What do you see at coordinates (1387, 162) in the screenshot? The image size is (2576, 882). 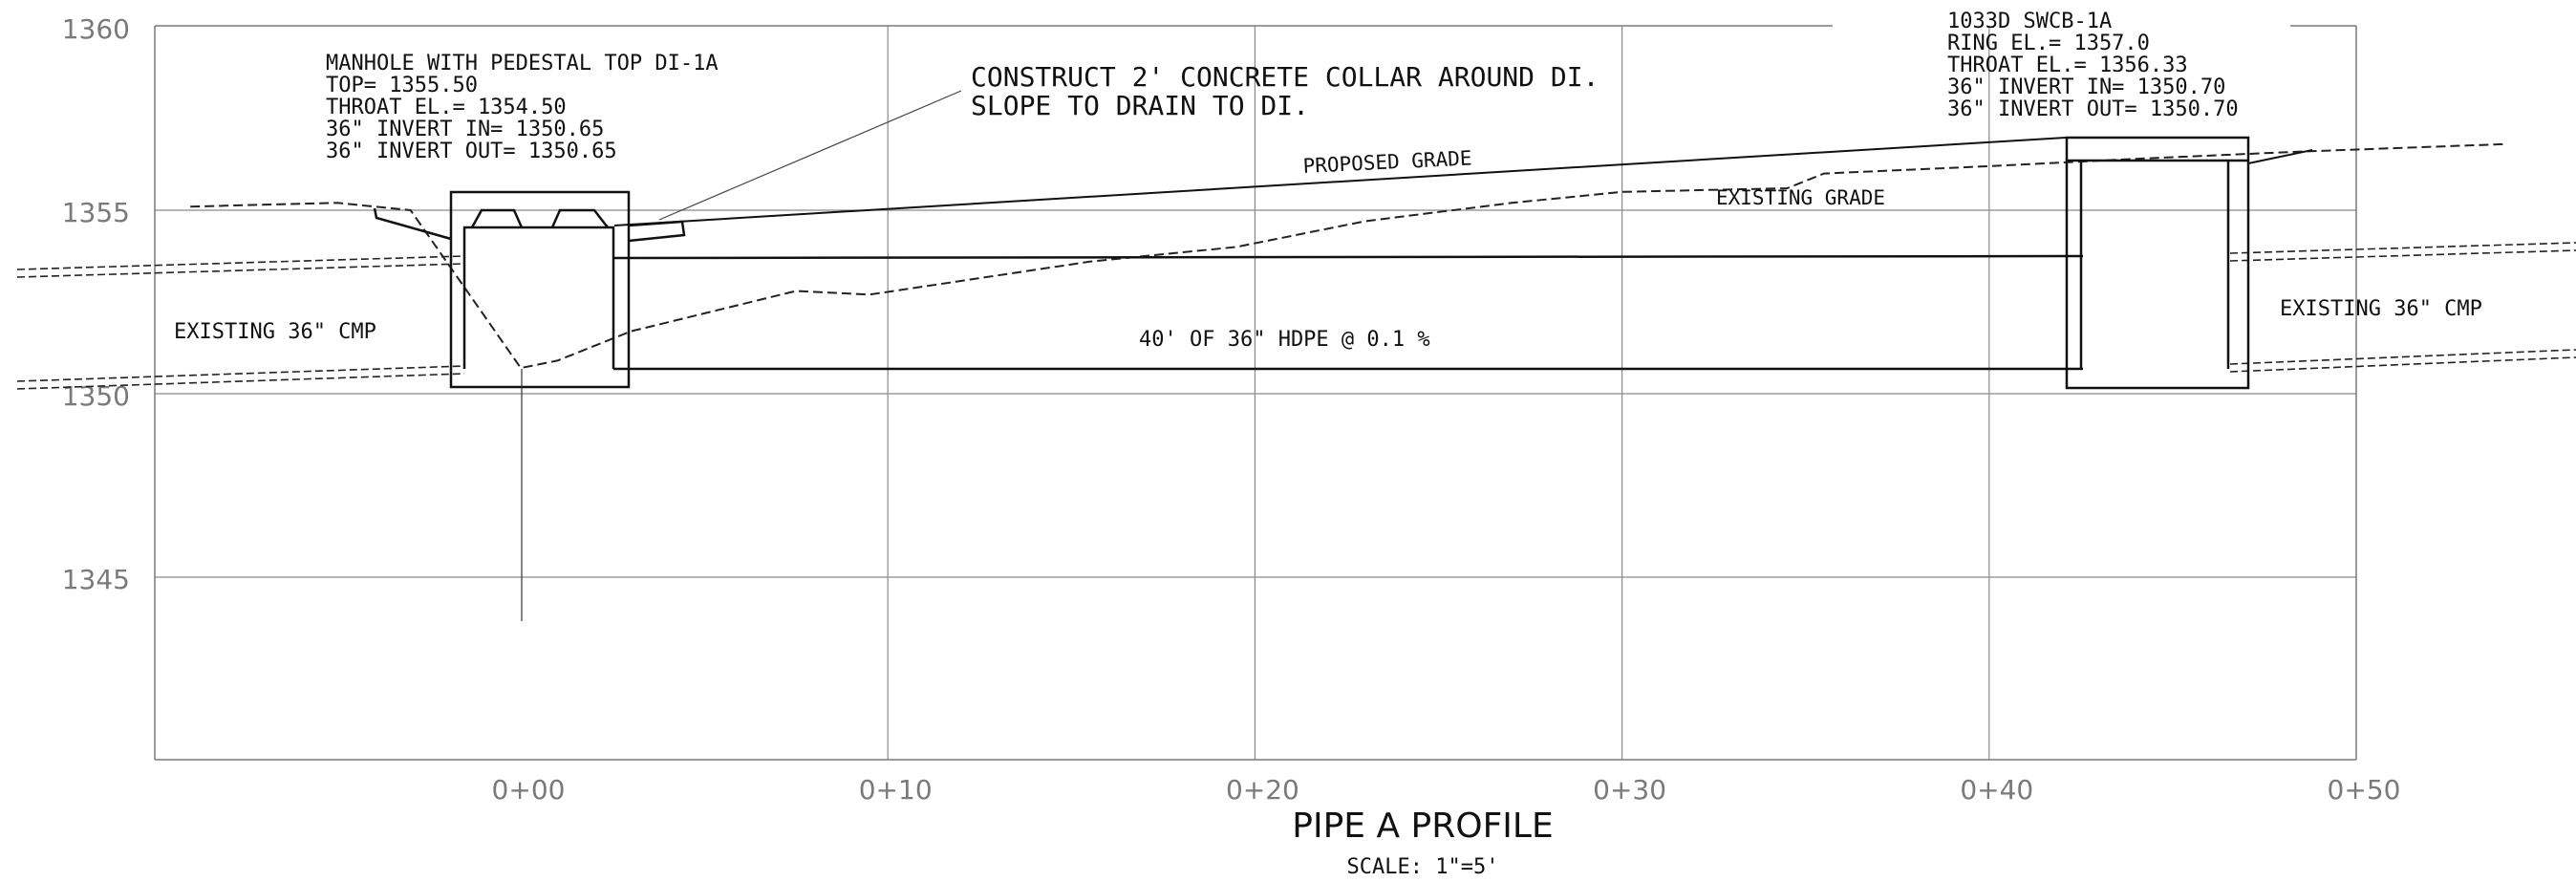 I see `proposed-grade-label: PROPOSED GRADE` at bounding box center [1387, 162].